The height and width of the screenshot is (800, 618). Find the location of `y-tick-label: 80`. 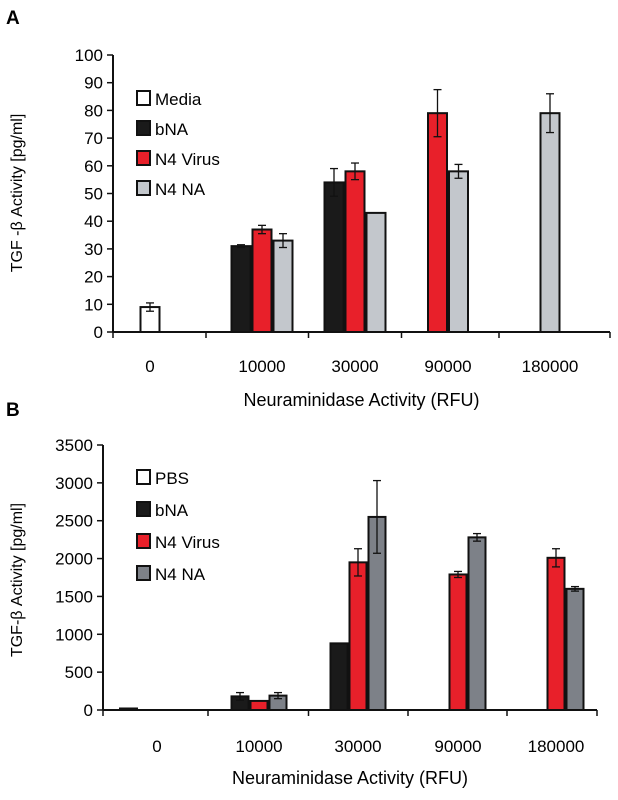

y-tick-label: 80 is located at coordinates (93, 110).